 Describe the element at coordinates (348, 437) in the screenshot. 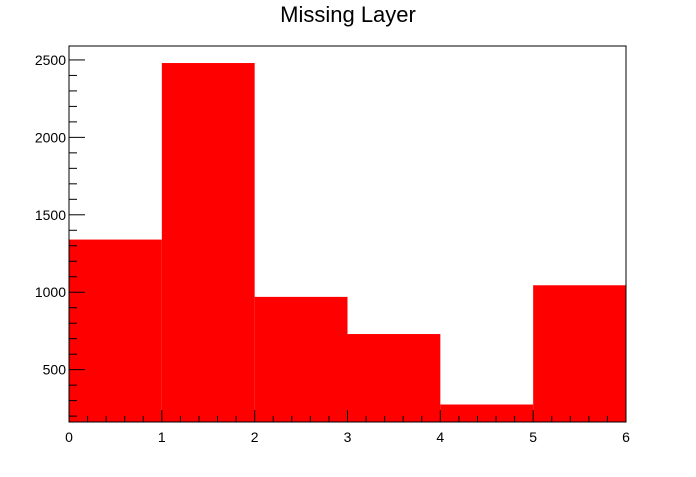

I see `x-tick-label: 3` at that location.